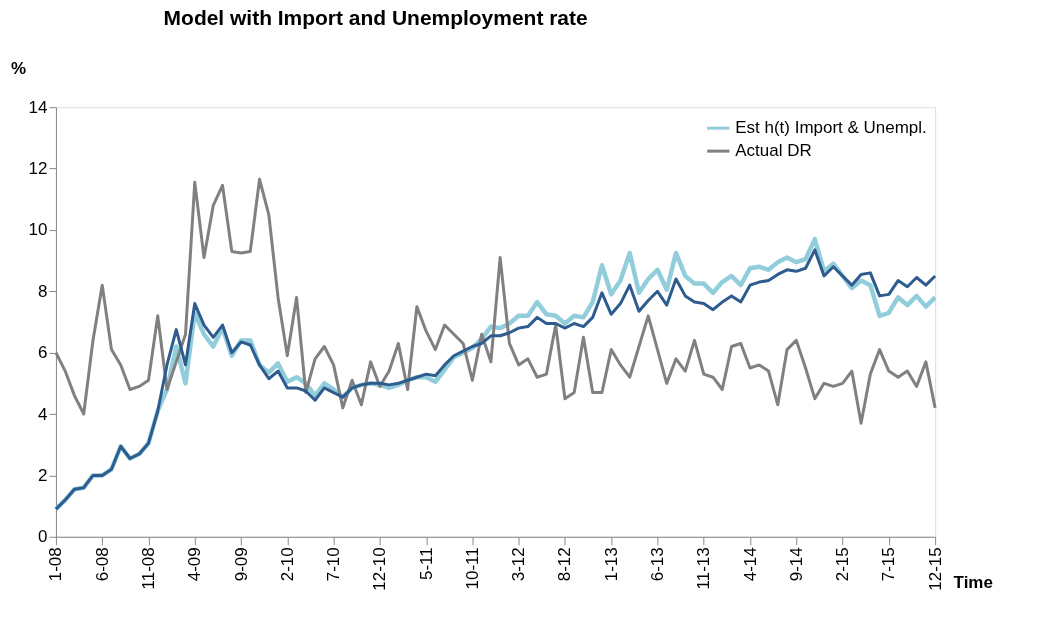 This screenshot has height=639, width=1053. Describe the element at coordinates (426, 563) in the screenshot. I see `x-tick-label: 5-11` at that location.